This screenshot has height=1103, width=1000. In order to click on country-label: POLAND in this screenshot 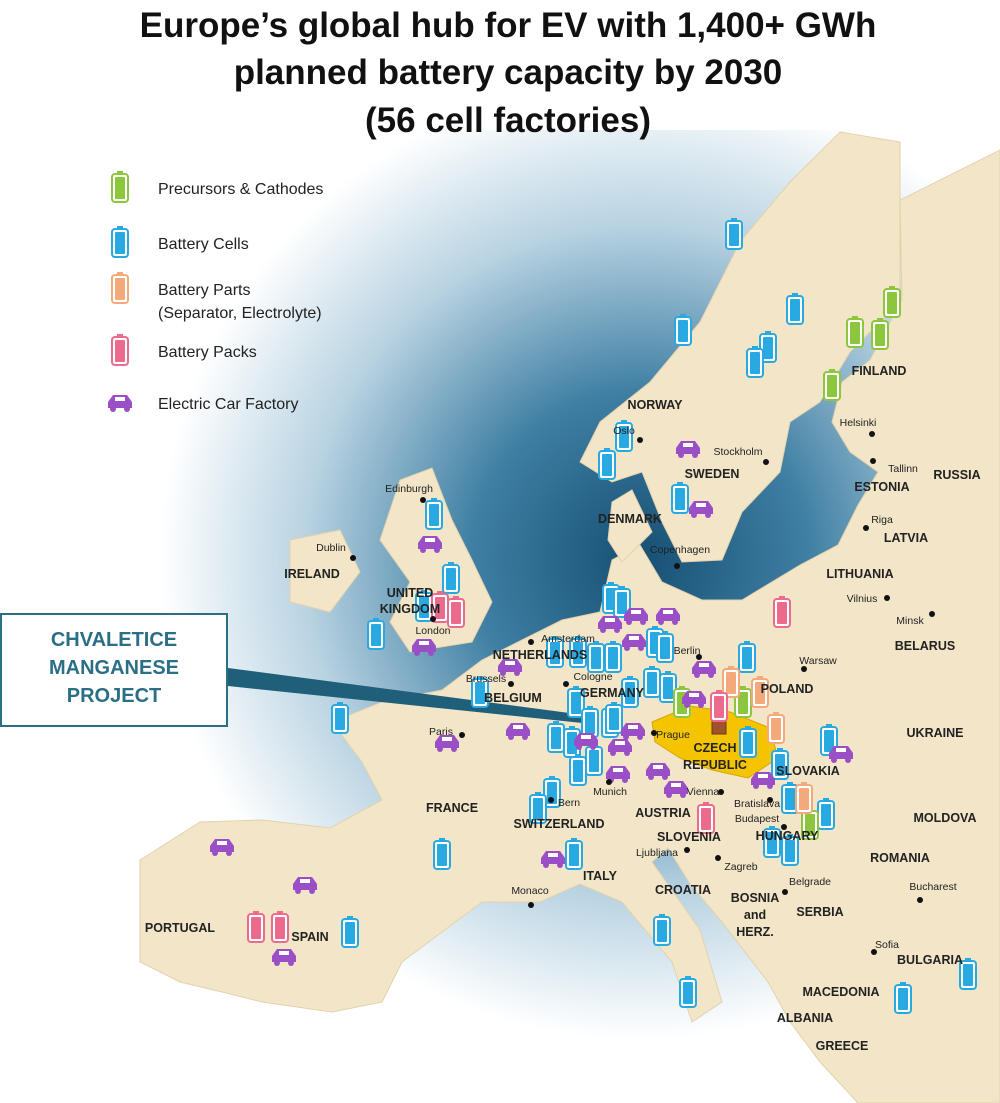, I will do `click(787, 689)`.